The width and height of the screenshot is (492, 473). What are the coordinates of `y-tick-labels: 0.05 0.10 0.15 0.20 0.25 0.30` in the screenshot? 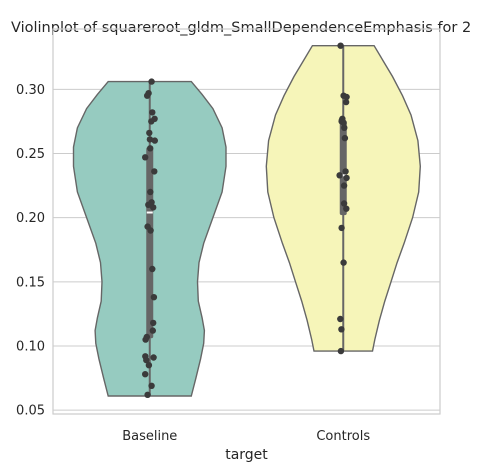 It's located at (30, 251).